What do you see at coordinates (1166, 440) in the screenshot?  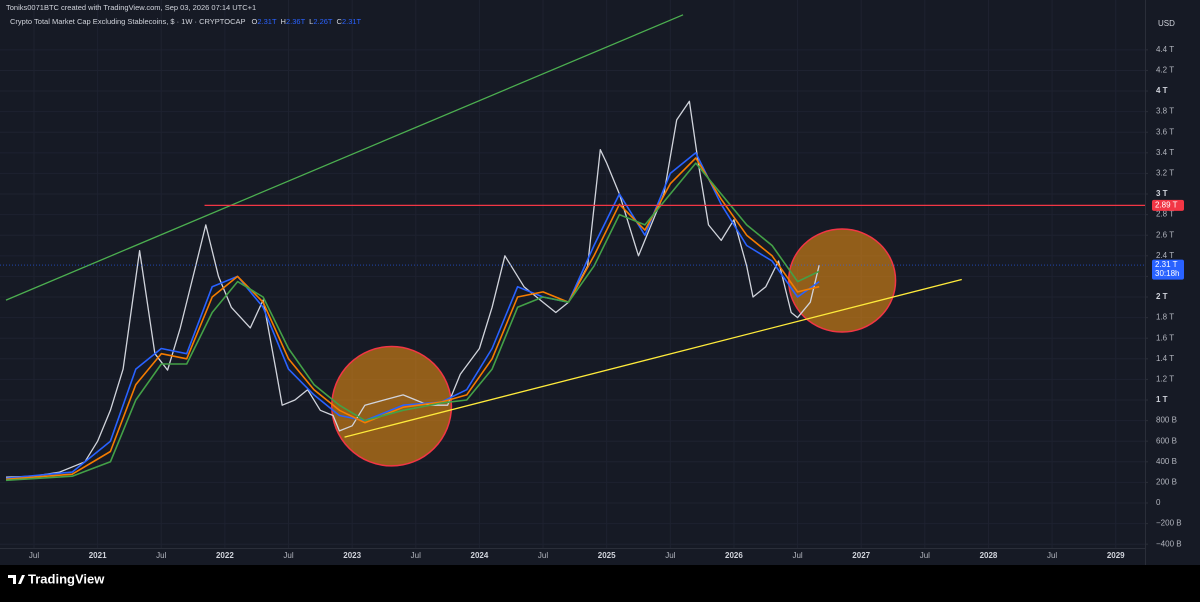 I see `y-tick-label: 600 B` at bounding box center [1166, 440].